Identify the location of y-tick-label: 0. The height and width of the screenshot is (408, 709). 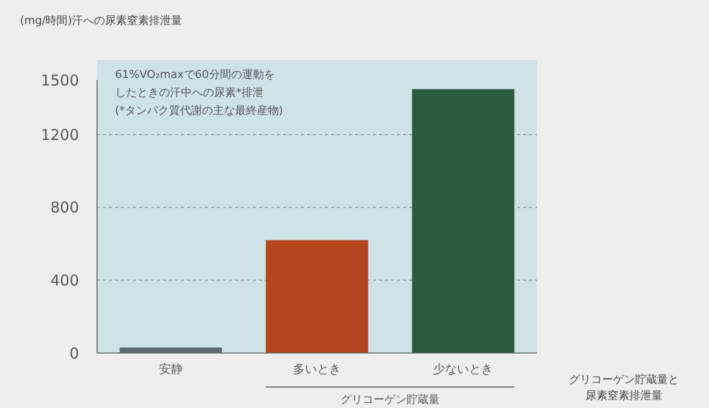
(74, 353).